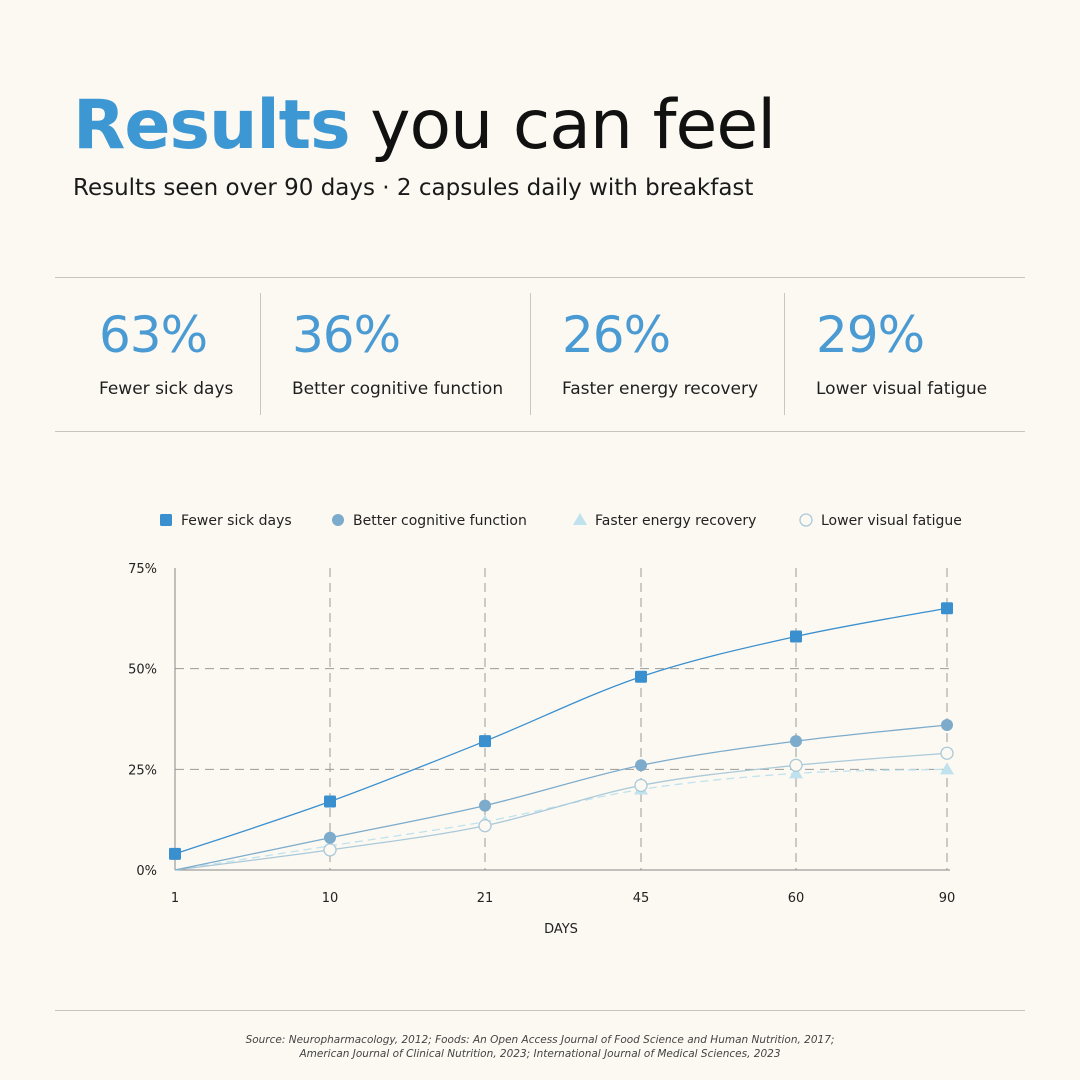  Describe the element at coordinates (142, 569) in the screenshot. I see `y-tick-label: 75%` at that location.